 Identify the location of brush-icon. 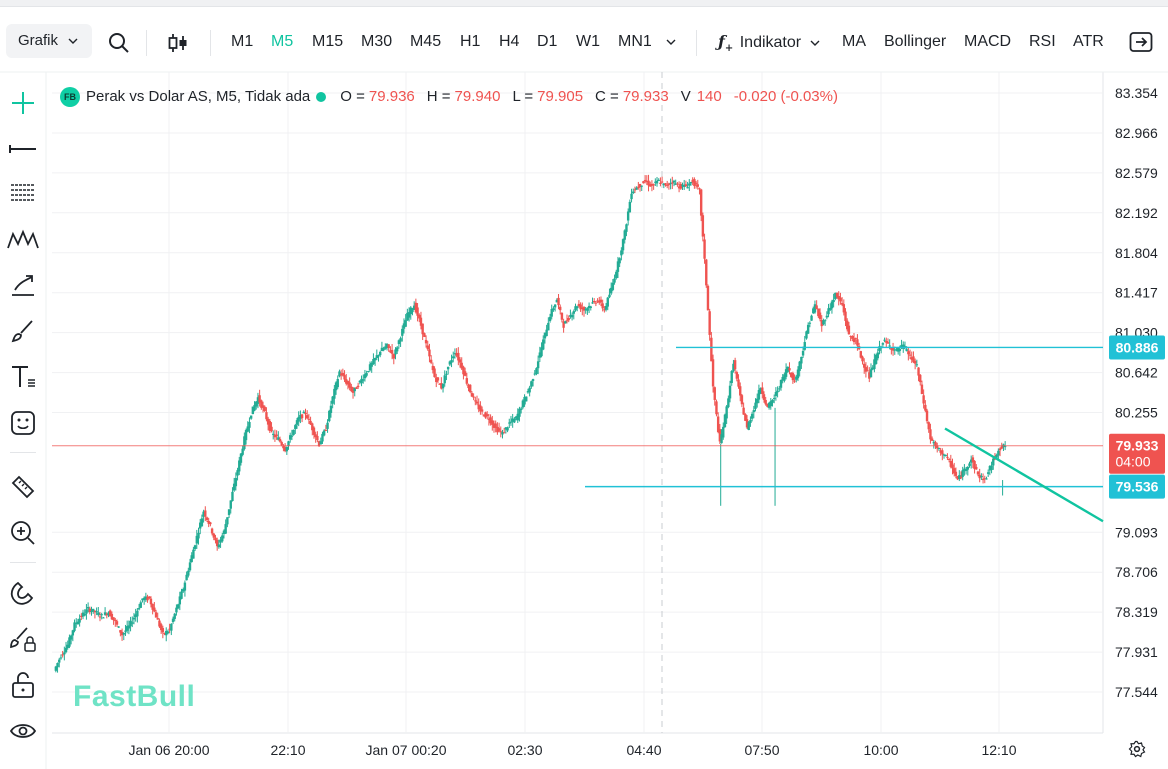
(23, 331).